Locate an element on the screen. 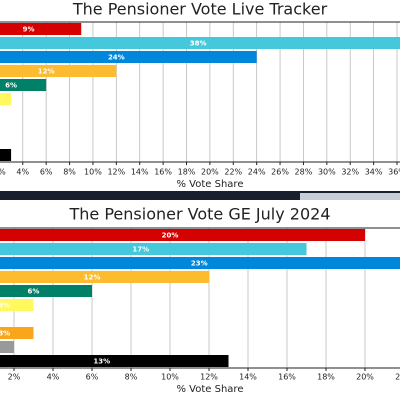 The image size is (400, 400). x-tick-label: 28% is located at coordinates (304, 172).